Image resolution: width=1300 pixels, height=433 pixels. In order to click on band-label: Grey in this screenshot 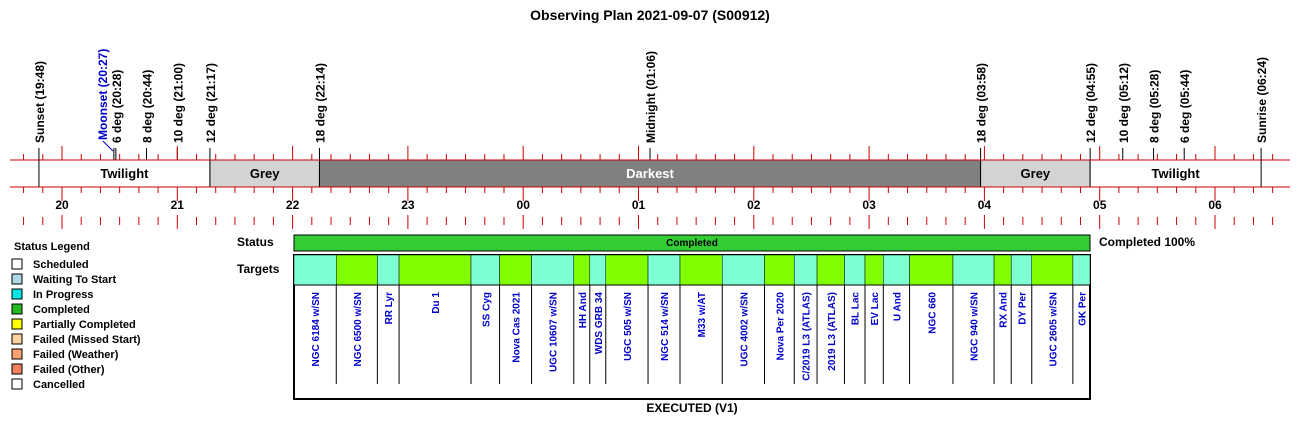, I will do `click(1036, 173)`.